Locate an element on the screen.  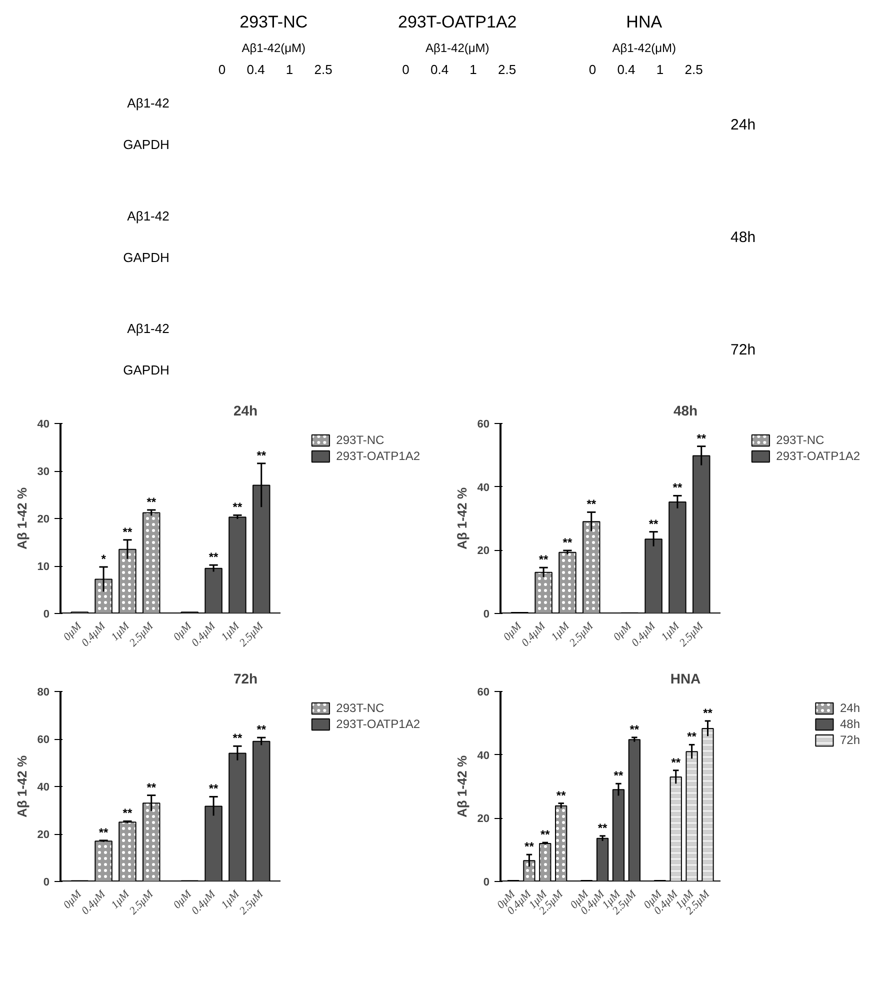
chart-title: 24h is located at coordinates (245, 410).